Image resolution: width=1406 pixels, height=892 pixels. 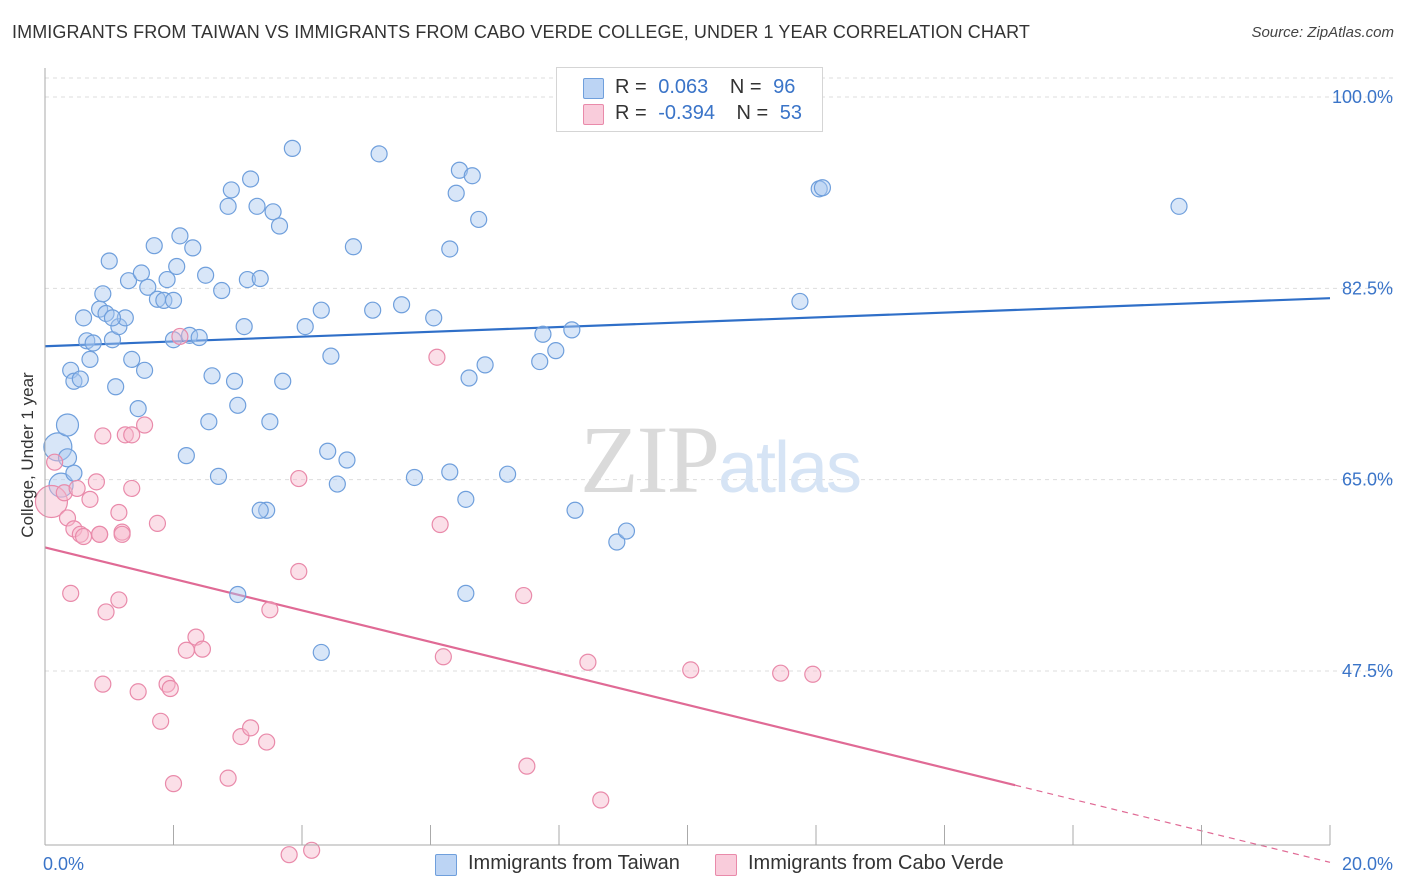 I want to click on legend-swatch-taiwan, so click(x=593, y=88).